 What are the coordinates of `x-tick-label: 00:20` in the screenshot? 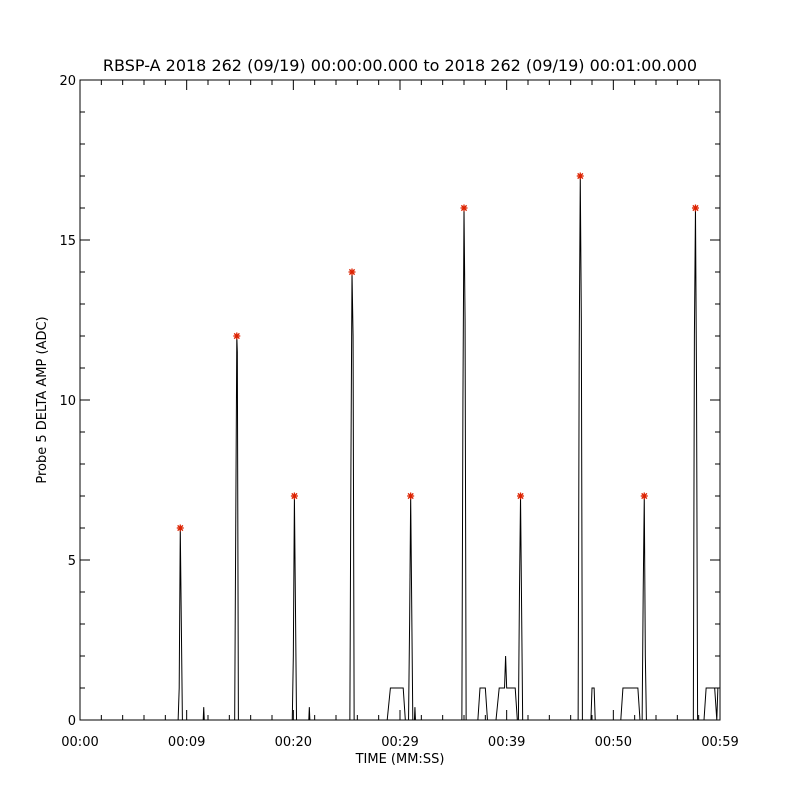 It's located at (293, 742).